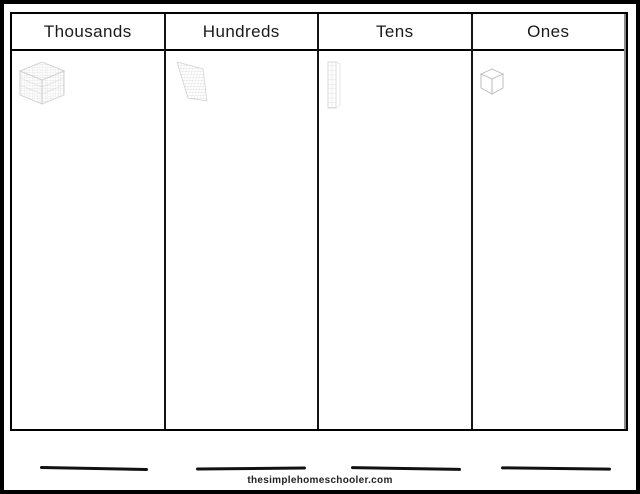 This screenshot has width=640, height=494. I want to click on column-label-ones: Ones, so click(548, 31).